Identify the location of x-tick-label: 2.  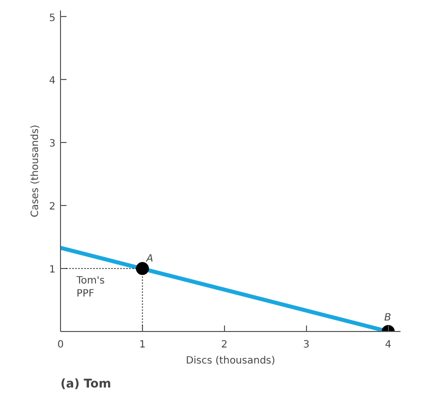
(224, 345).